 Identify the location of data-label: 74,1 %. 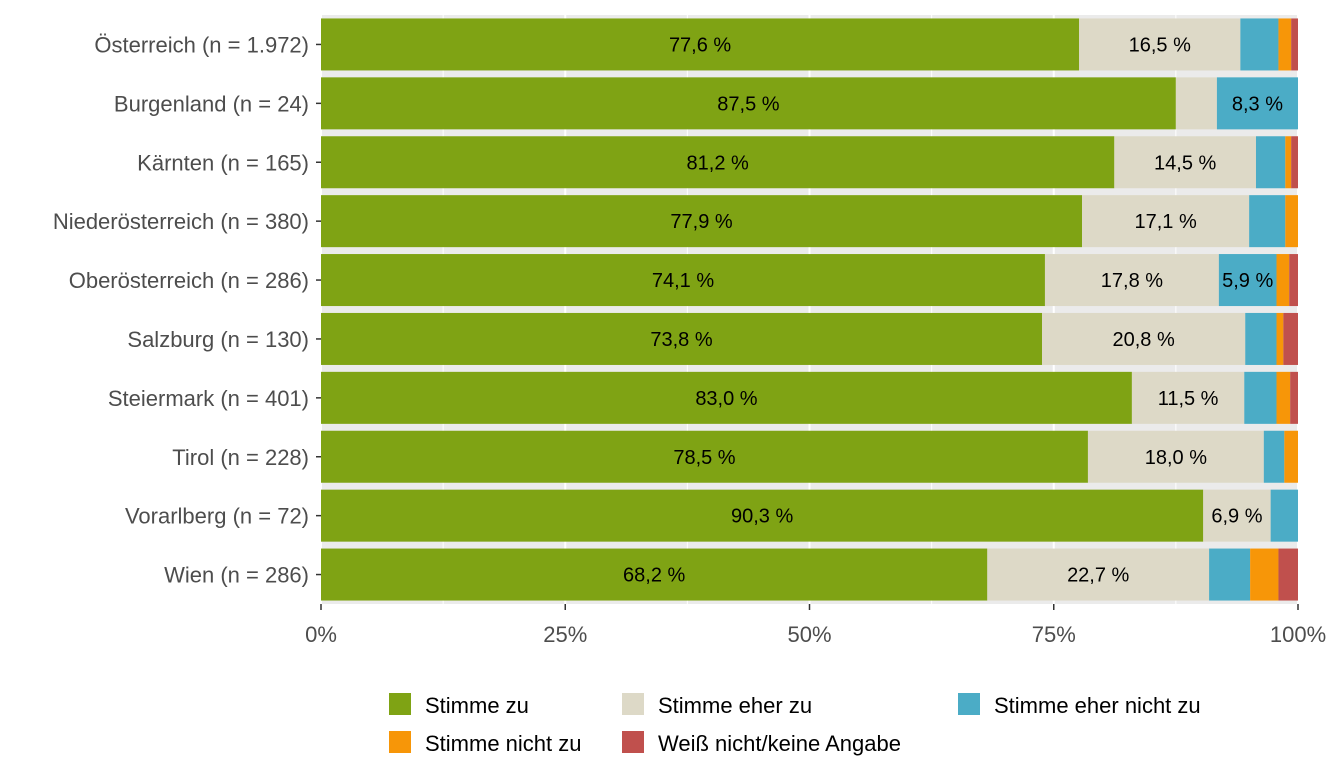
(683, 281).